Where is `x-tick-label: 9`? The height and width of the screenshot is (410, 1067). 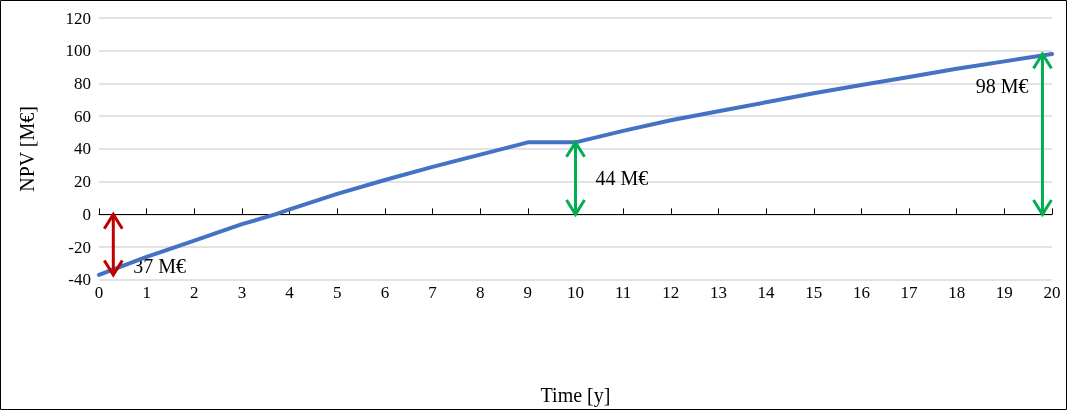
x-tick-label: 9 is located at coordinates (528, 292).